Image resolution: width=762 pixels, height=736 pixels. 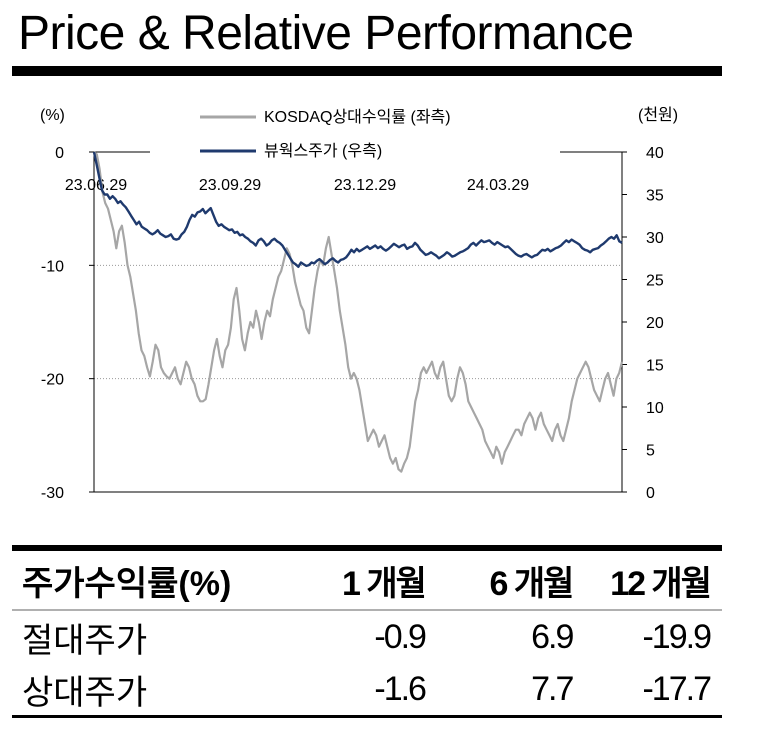 I want to click on table-row: 상대주가 -1.6 7.7 -17.7, so click(x=367, y=689).